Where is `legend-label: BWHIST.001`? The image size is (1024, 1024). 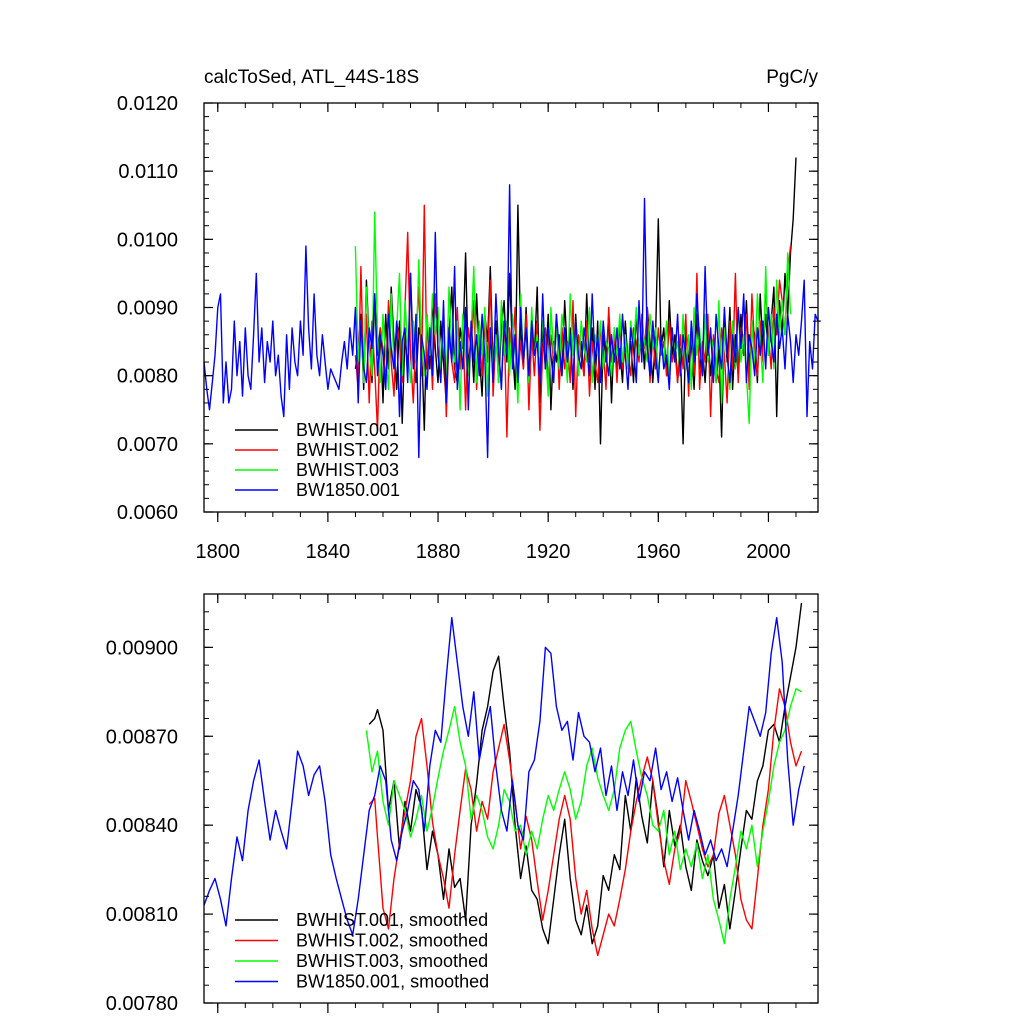
legend-label: BWHIST.001 is located at coordinates (347, 430).